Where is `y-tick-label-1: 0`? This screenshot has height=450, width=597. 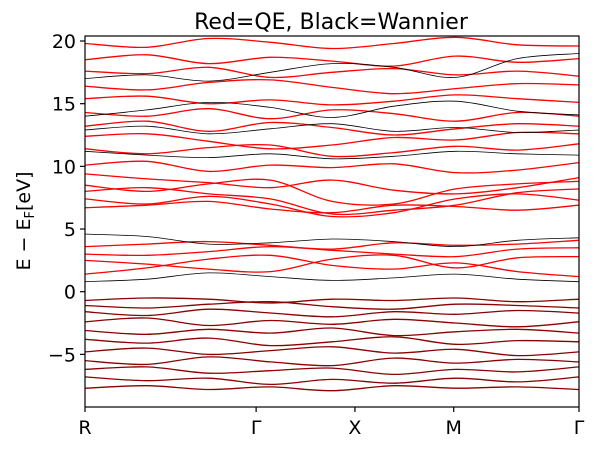
y-tick-label-1: 0 is located at coordinates (70, 293).